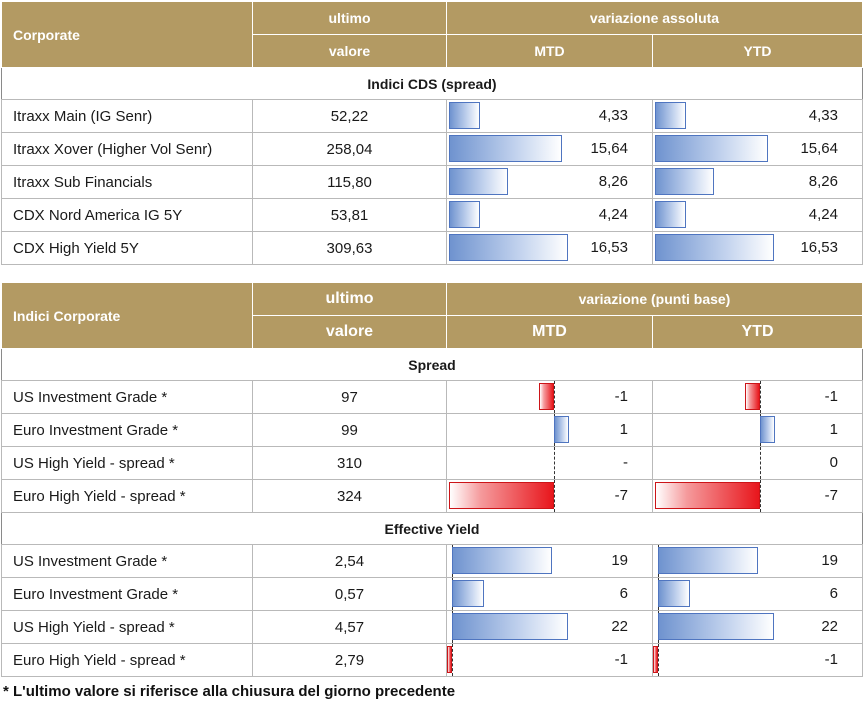 The height and width of the screenshot is (711, 863). I want to click on row-value: 324, so click(349, 496).